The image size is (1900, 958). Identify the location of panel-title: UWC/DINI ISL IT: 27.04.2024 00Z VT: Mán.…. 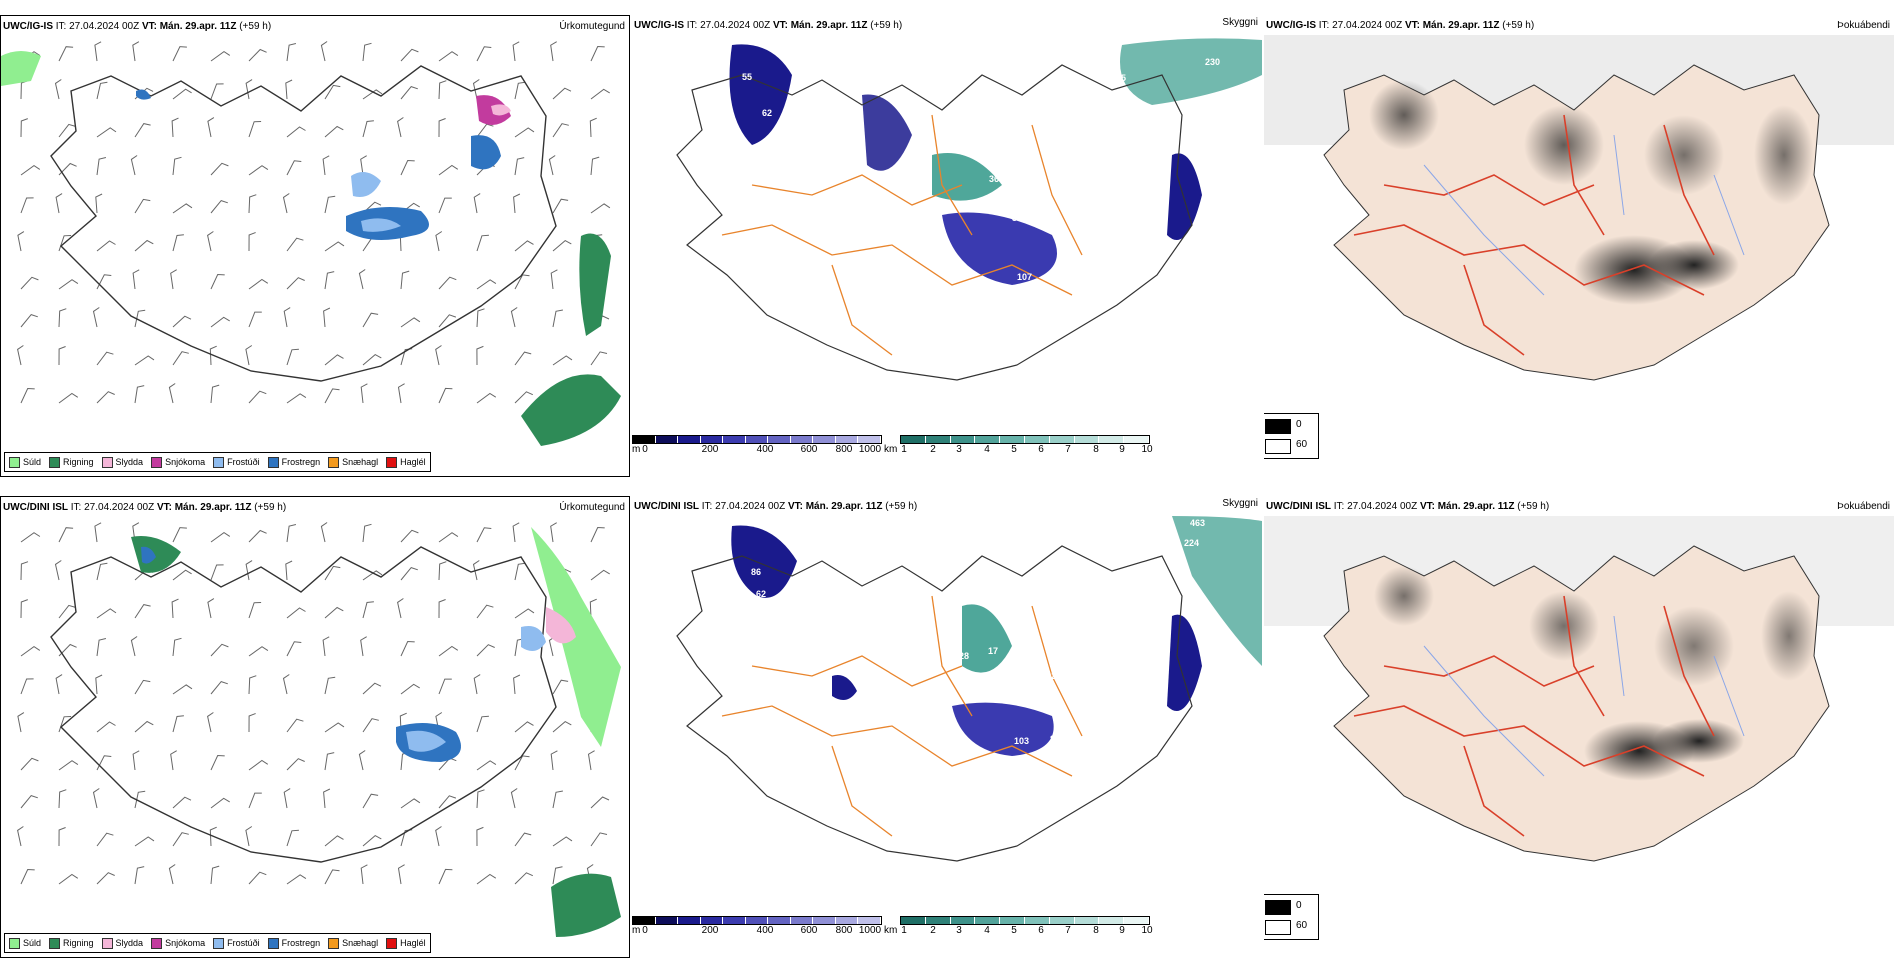
(776, 506).